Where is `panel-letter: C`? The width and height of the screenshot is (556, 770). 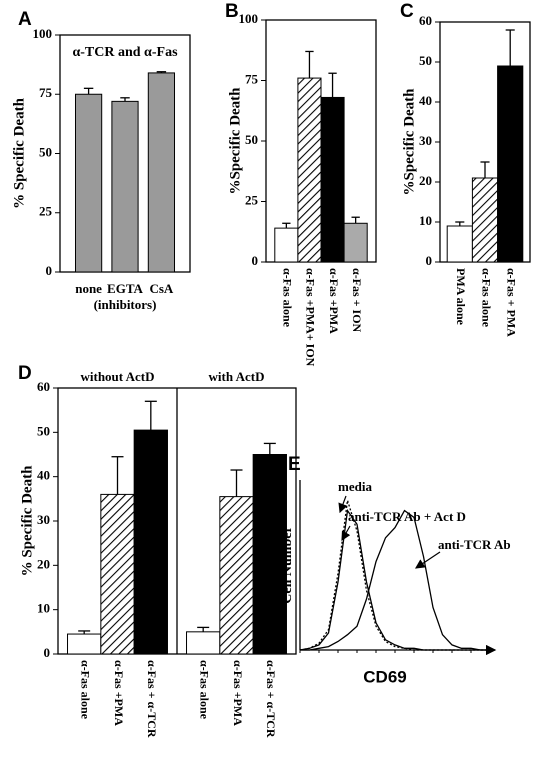 panel-letter: C is located at coordinates (407, 11).